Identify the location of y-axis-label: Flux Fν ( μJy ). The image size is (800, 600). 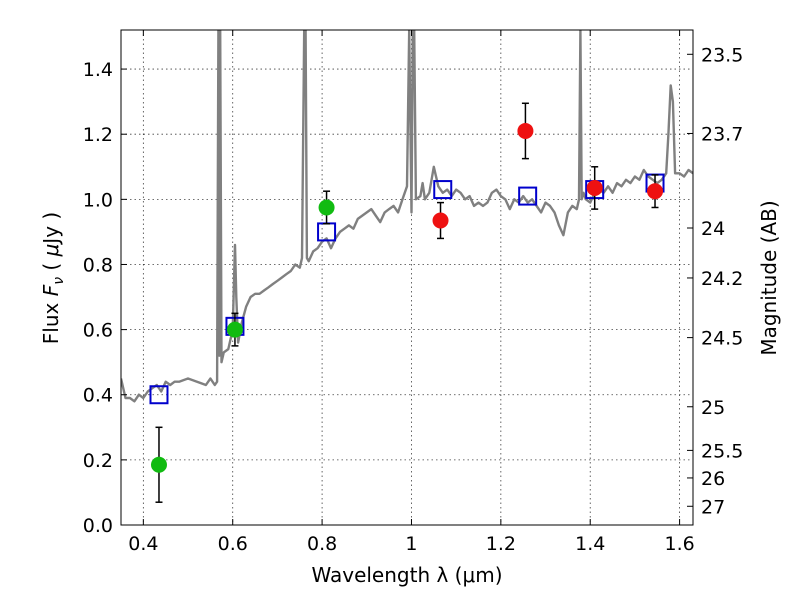
(53, 278).